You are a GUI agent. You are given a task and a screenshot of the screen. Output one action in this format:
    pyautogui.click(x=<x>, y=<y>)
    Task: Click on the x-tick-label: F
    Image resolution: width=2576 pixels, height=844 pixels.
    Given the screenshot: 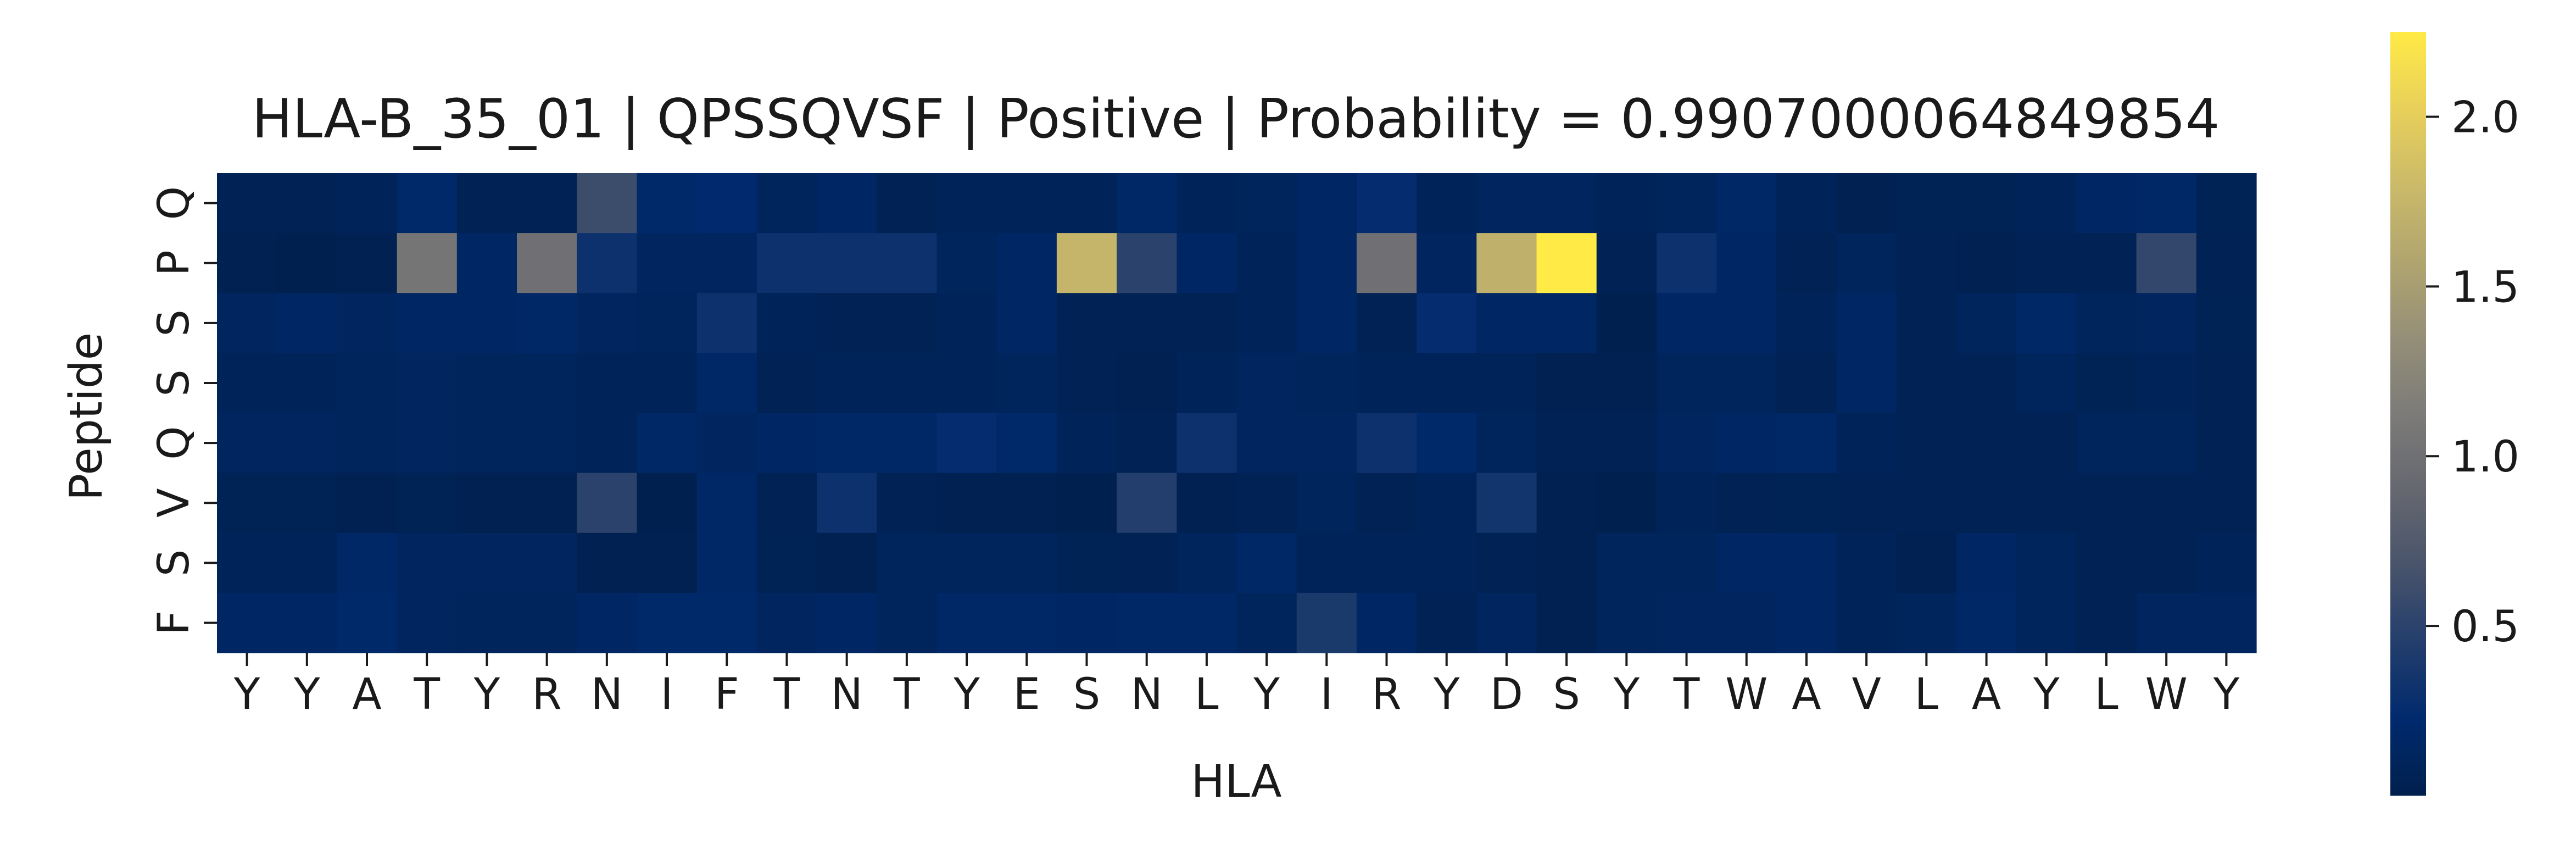 What is the action you would take?
    pyautogui.click(x=727, y=694)
    